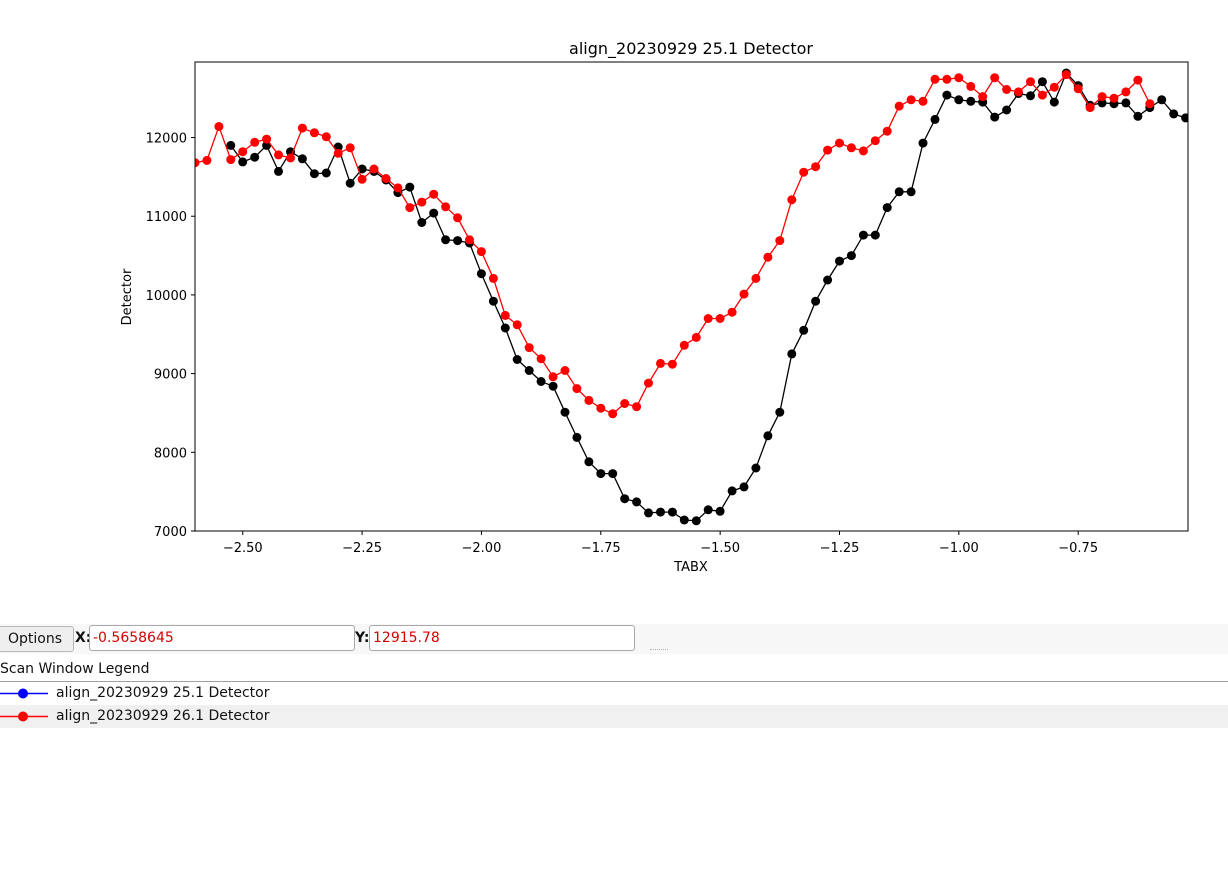  I want to click on x-tick-label: −2.50, so click(243, 548).